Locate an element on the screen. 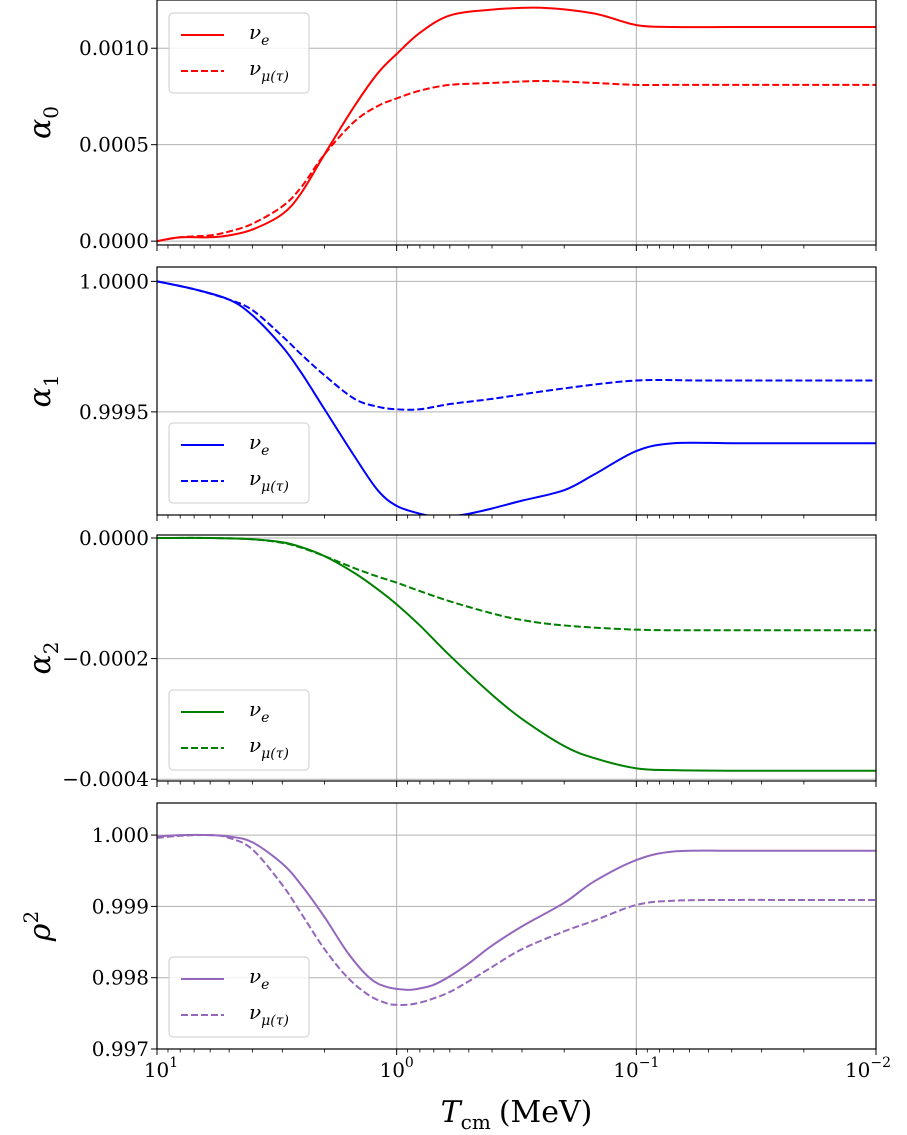 The image size is (907, 1135). y-axis-label: α1 is located at coordinates (43, 391).